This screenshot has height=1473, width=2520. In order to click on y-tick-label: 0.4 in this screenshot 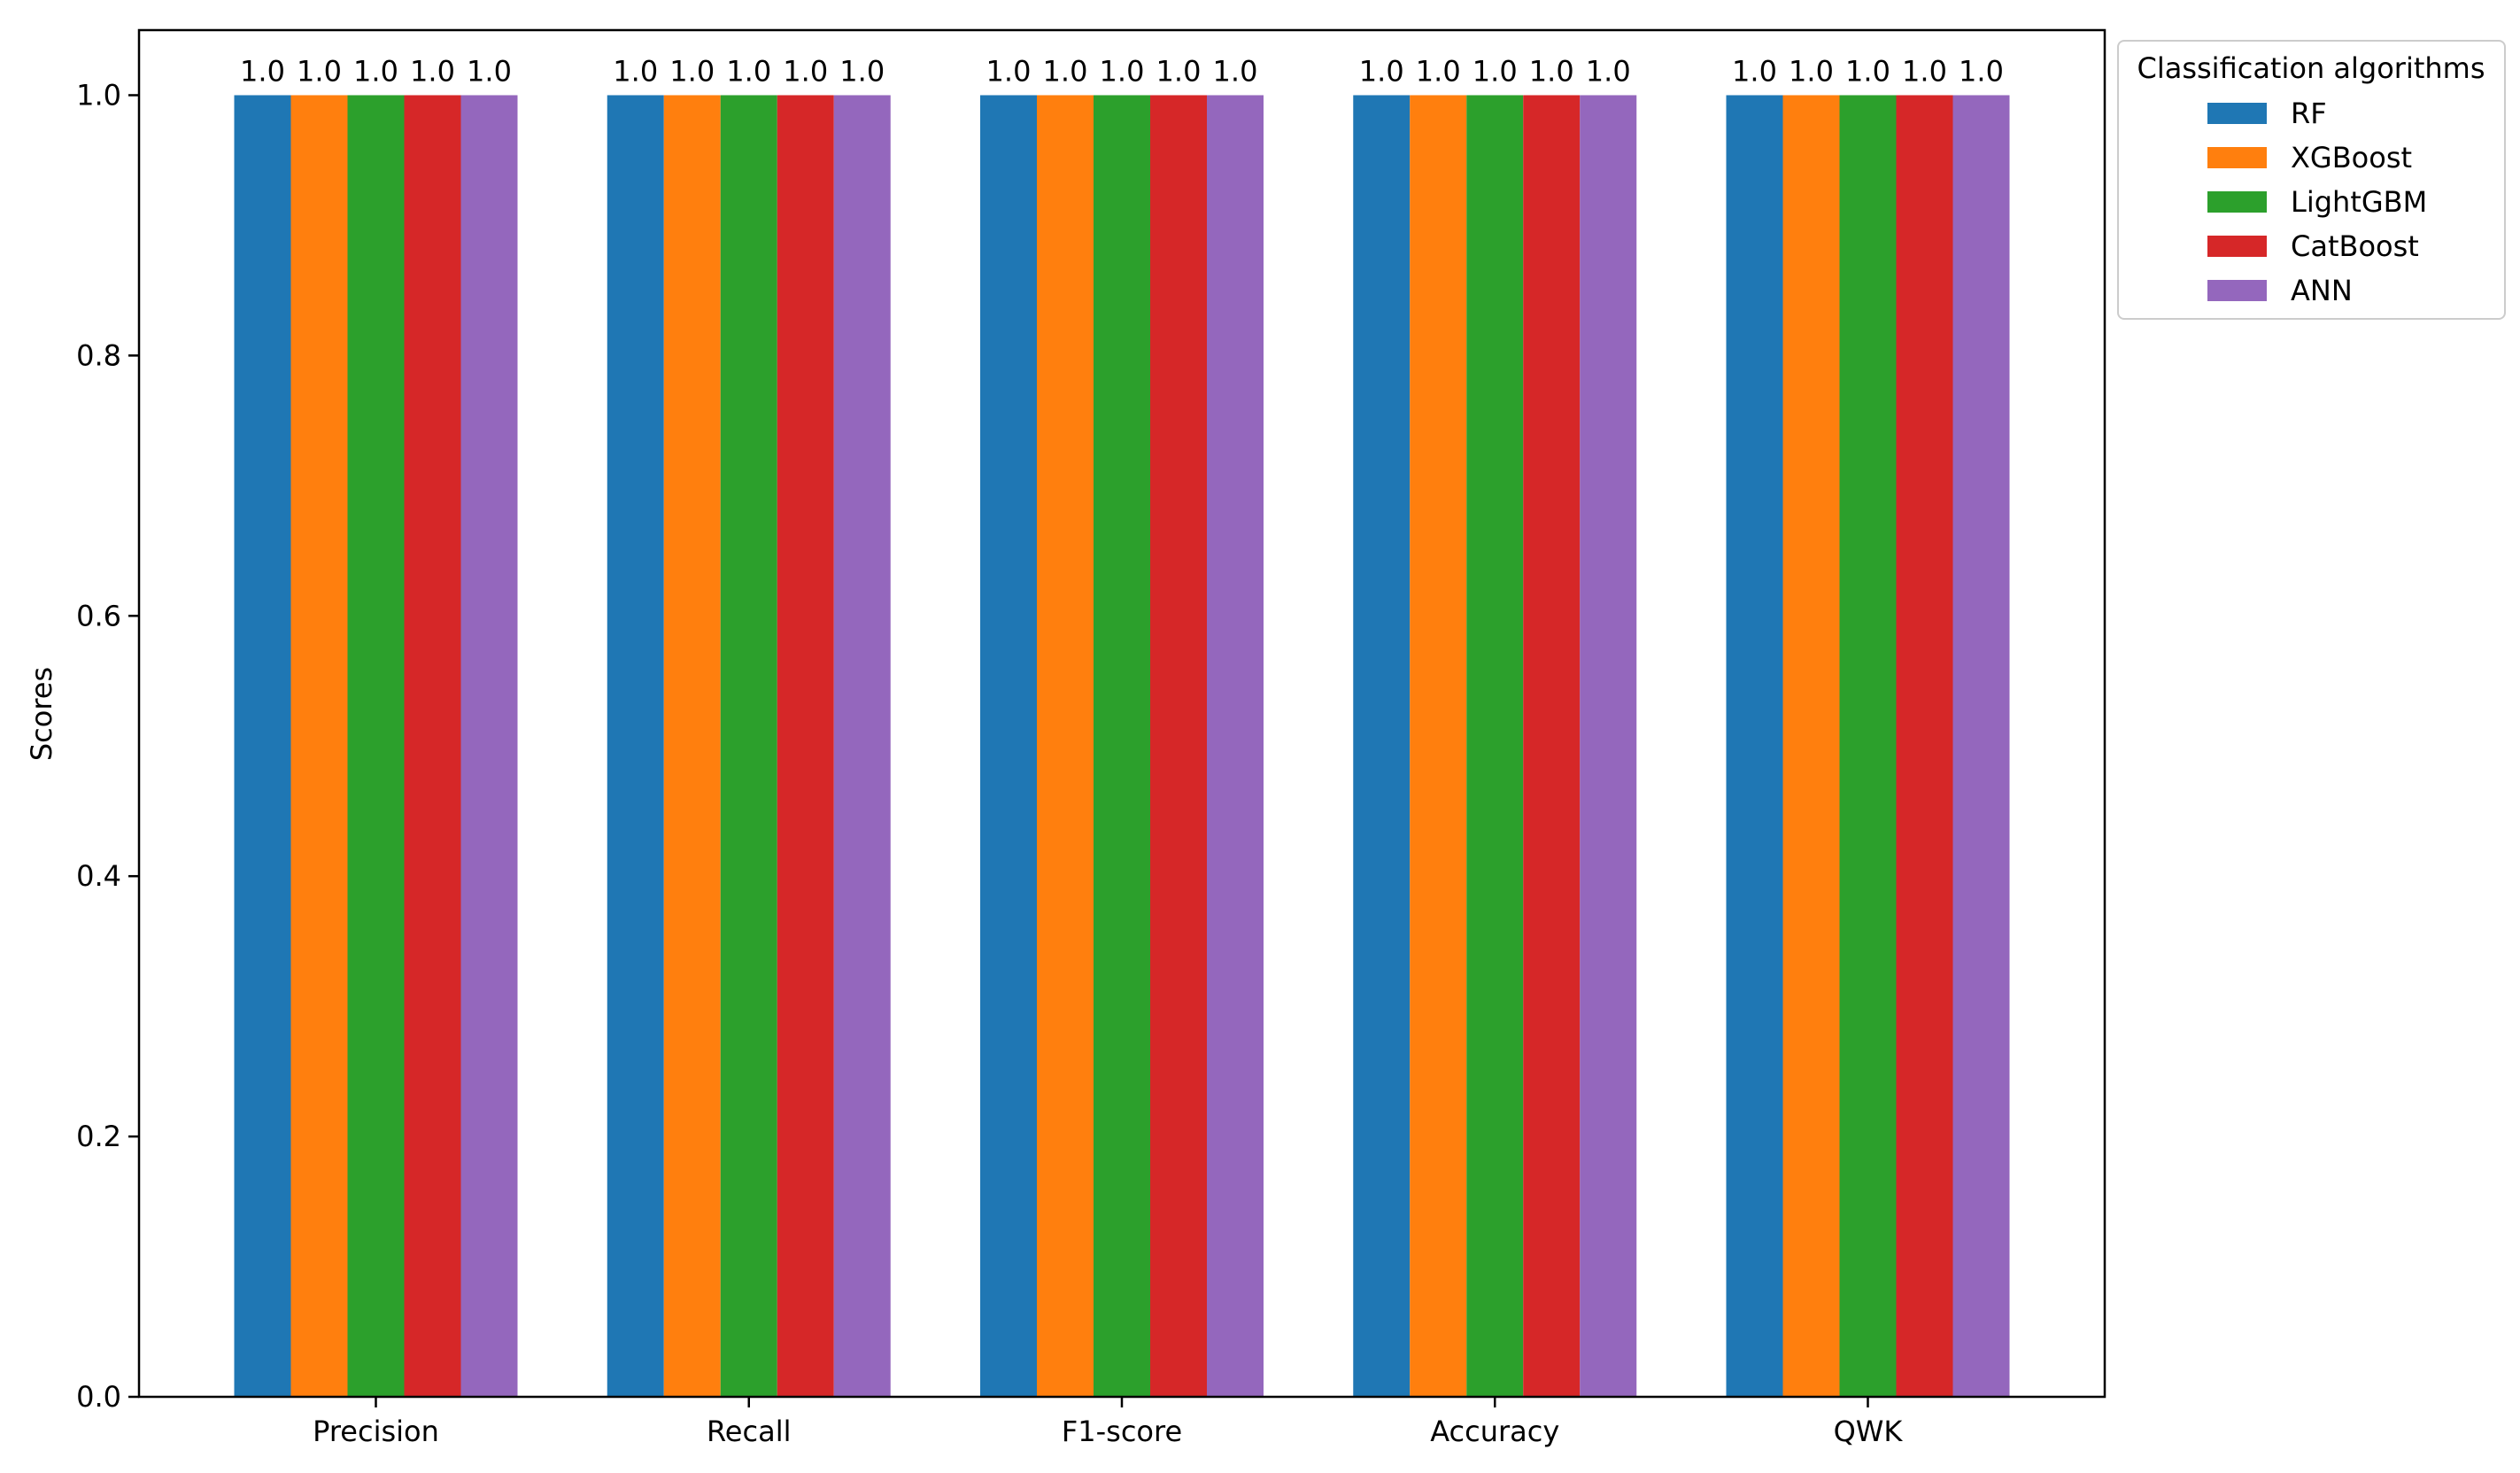, I will do `click(98, 876)`.